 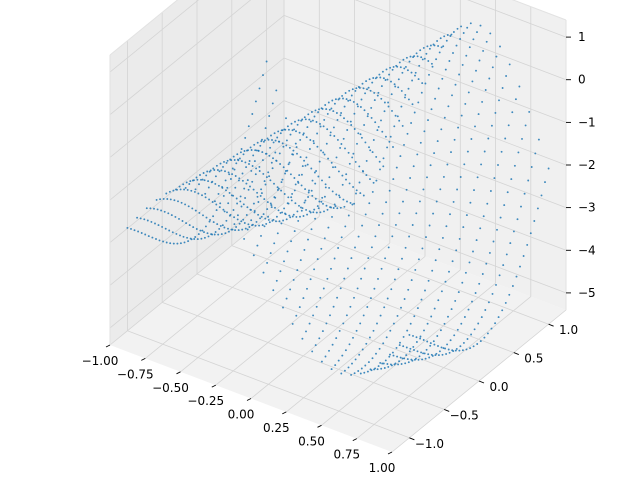 What do you see at coordinates (311, 441) in the screenshot?
I see `tick-label-x: 0.50` at bounding box center [311, 441].